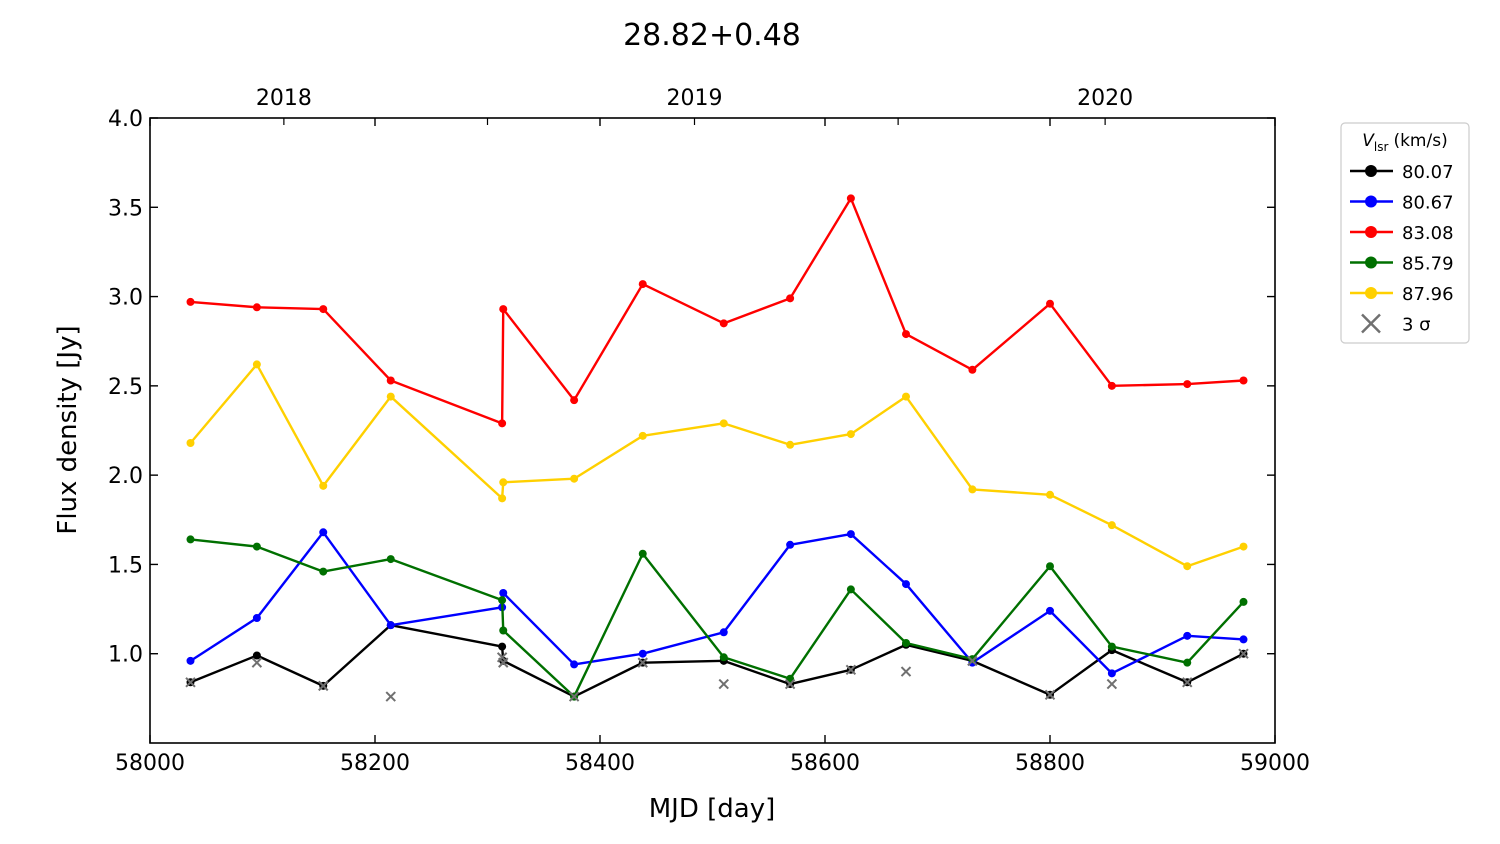 Image resolution: width=1500 pixels, height=844 pixels. I want to click on legend-title: Vlsr (km/s), so click(1404, 142).